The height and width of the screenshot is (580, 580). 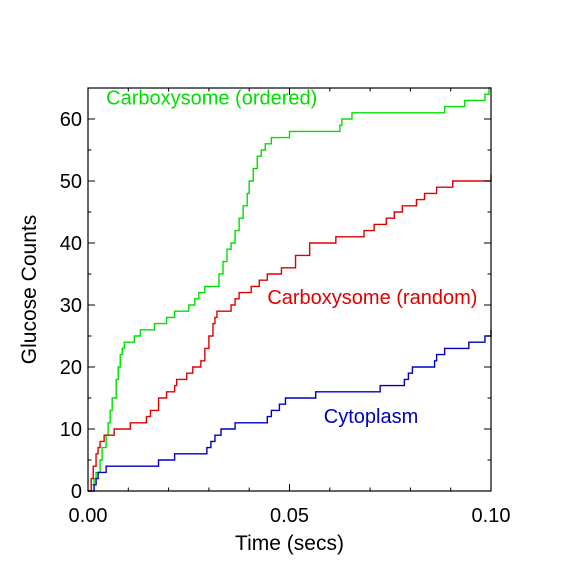 I want to click on x-tick-label: 0.00, so click(x=88, y=516).